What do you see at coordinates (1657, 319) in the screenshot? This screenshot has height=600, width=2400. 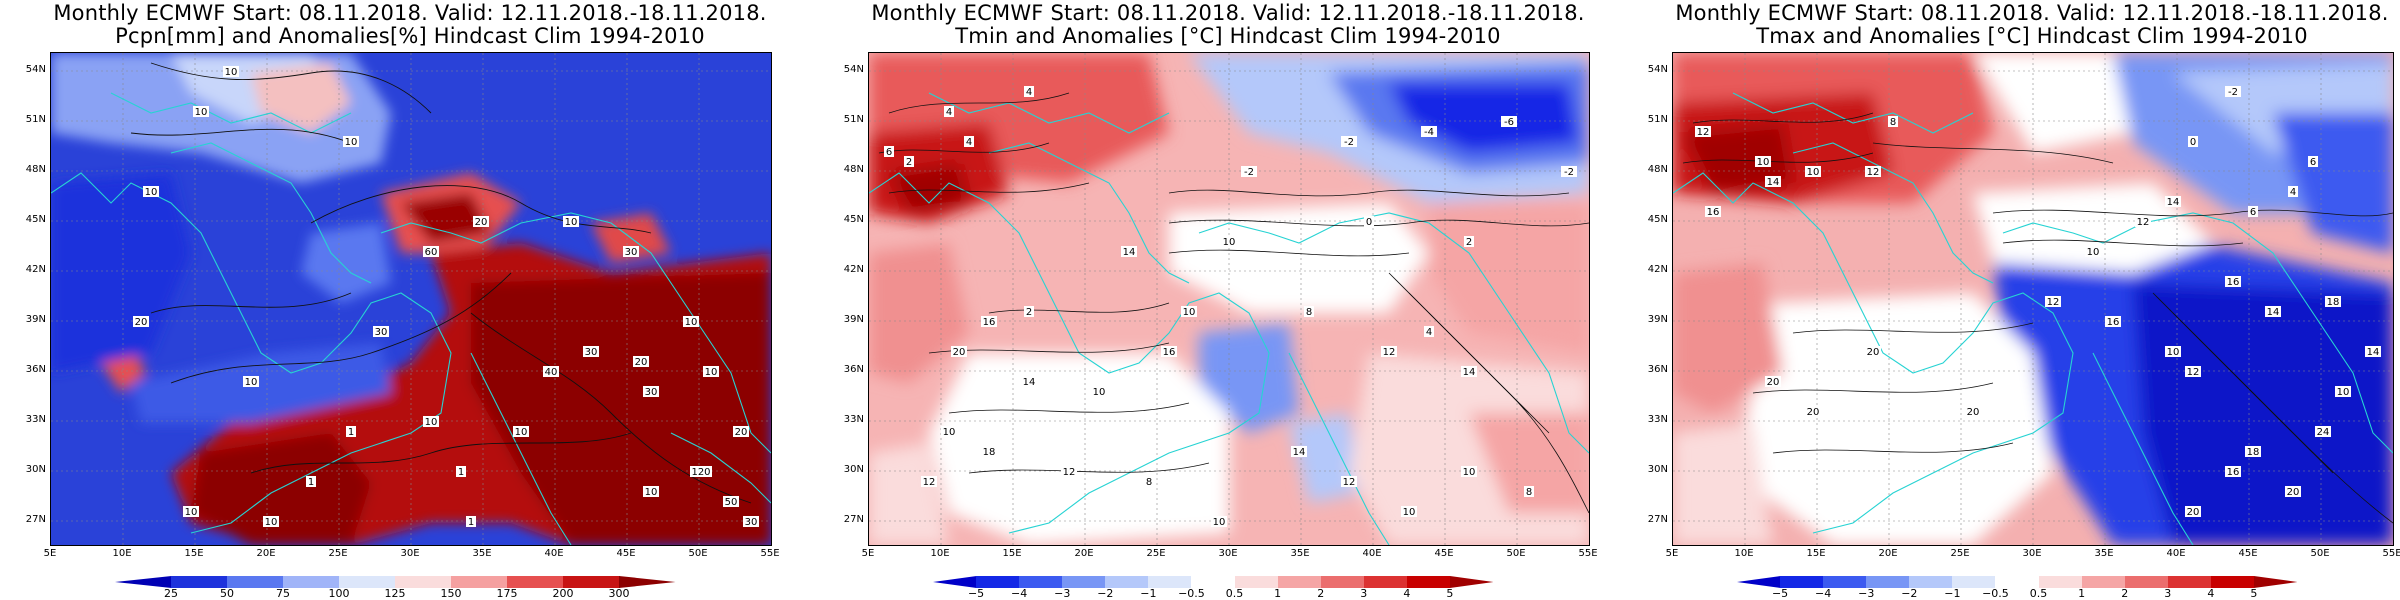 I see `lat-tick-label: 39N` at bounding box center [1657, 319].